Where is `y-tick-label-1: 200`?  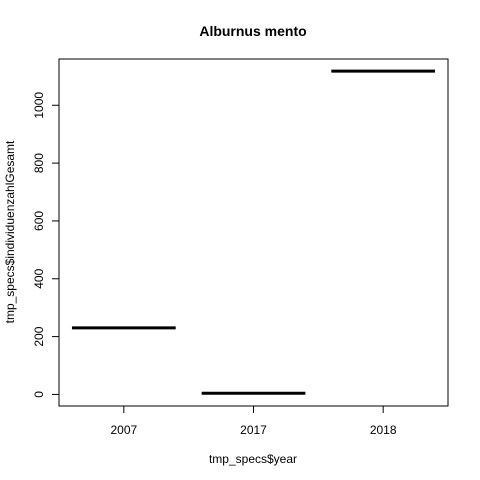 y-tick-label-1: 200 is located at coordinates (39, 336).